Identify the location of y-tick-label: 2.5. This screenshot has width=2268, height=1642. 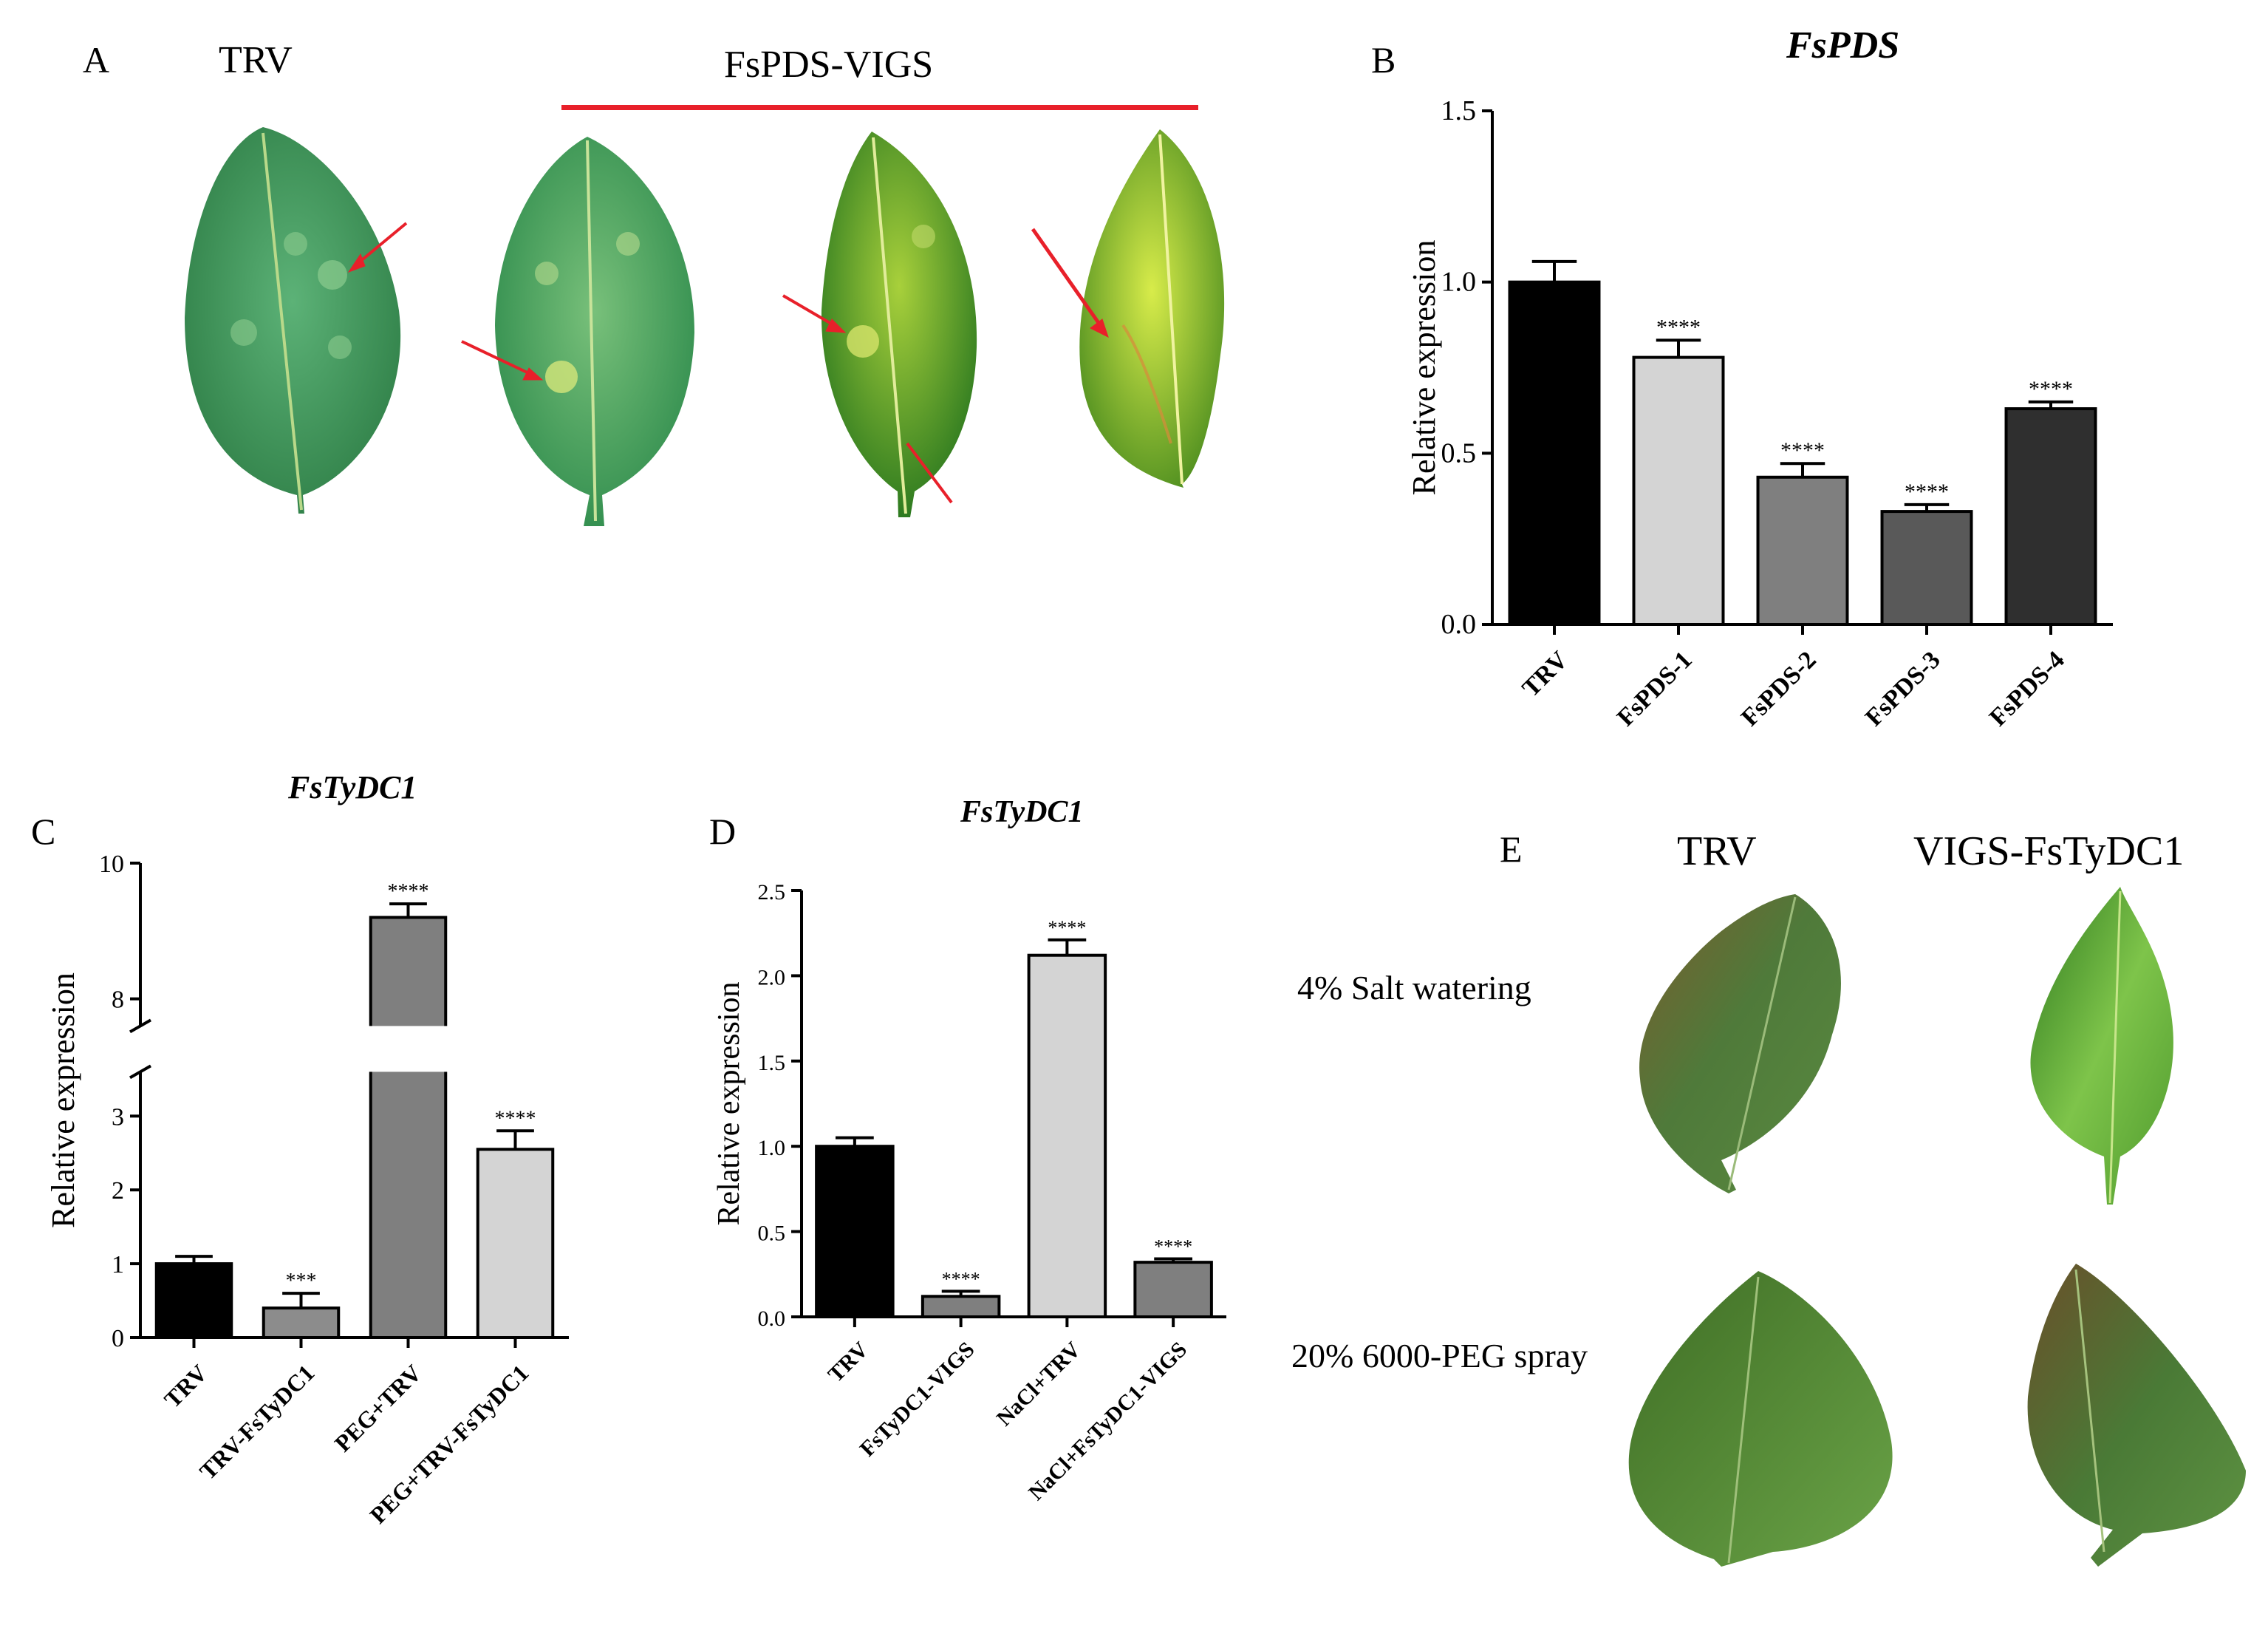
(772, 892).